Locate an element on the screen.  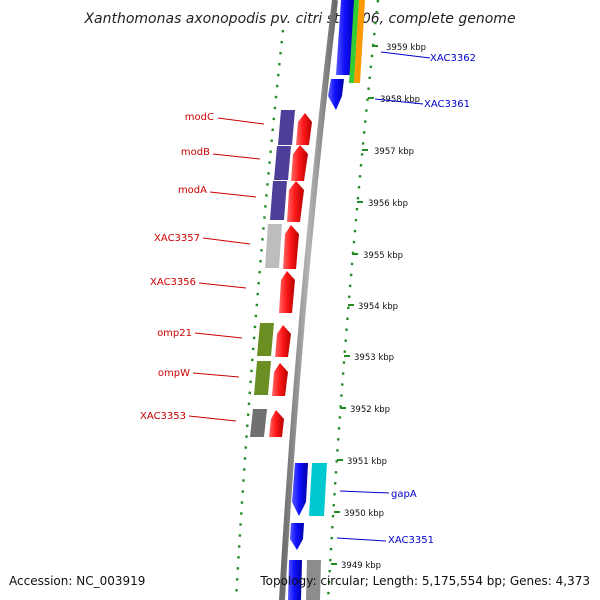
scale-label: 3952 kbp is located at coordinates (370, 410).